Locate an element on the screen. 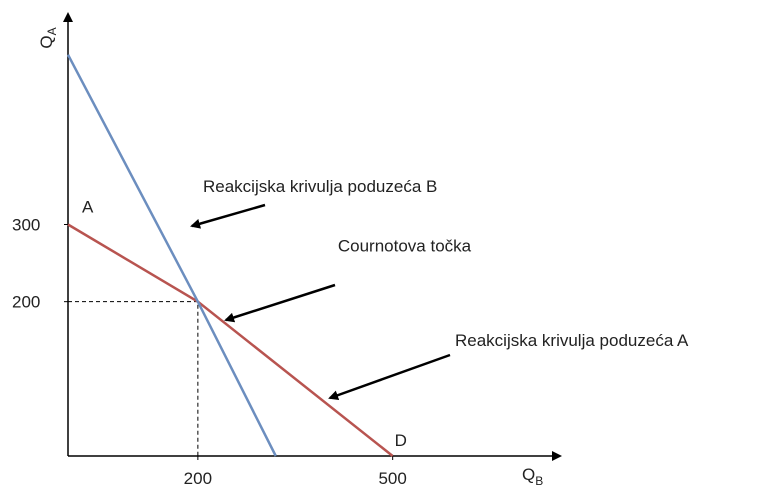 The height and width of the screenshot is (490, 782). series-label: Reakcijska krivulja poduzeća A is located at coordinates (572, 340).